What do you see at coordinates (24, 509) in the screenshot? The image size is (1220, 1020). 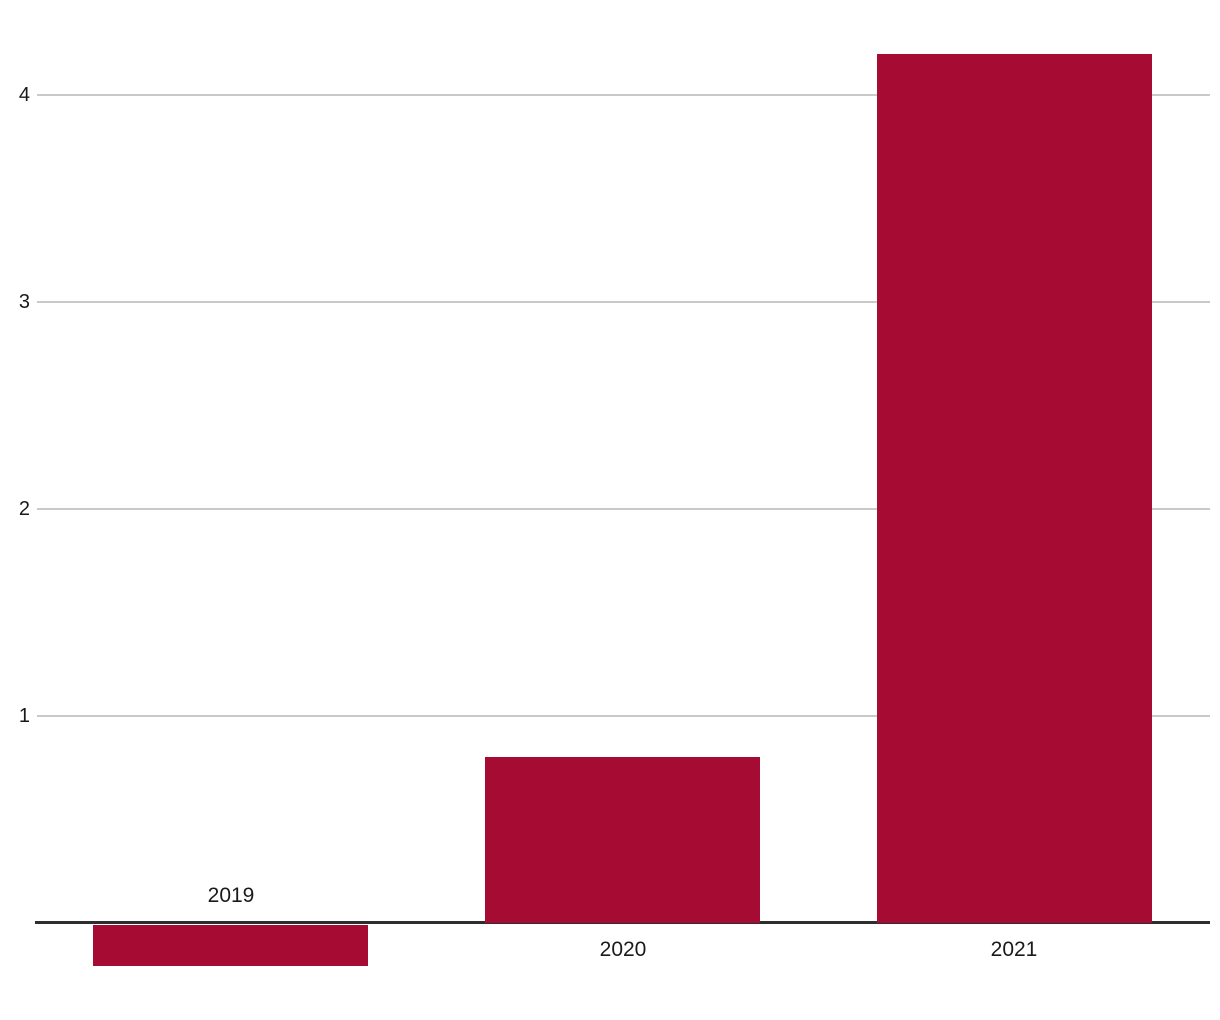 I see `y-tick-label: 2` at bounding box center [24, 509].